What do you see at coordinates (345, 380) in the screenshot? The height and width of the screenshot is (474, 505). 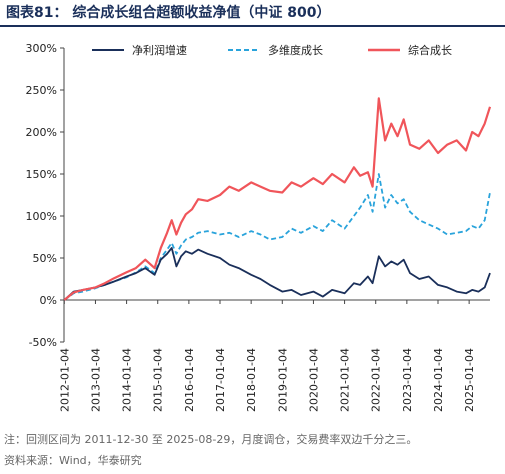 I see `x-tick-label: 2021-01-04` at bounding box center [345, 380].